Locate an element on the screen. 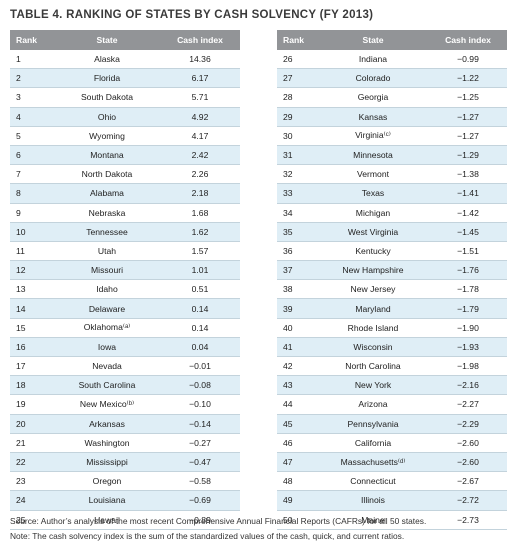 This screenshot has width=518, height=546. rank-cell: 31 is located at coordinates (297, 155).